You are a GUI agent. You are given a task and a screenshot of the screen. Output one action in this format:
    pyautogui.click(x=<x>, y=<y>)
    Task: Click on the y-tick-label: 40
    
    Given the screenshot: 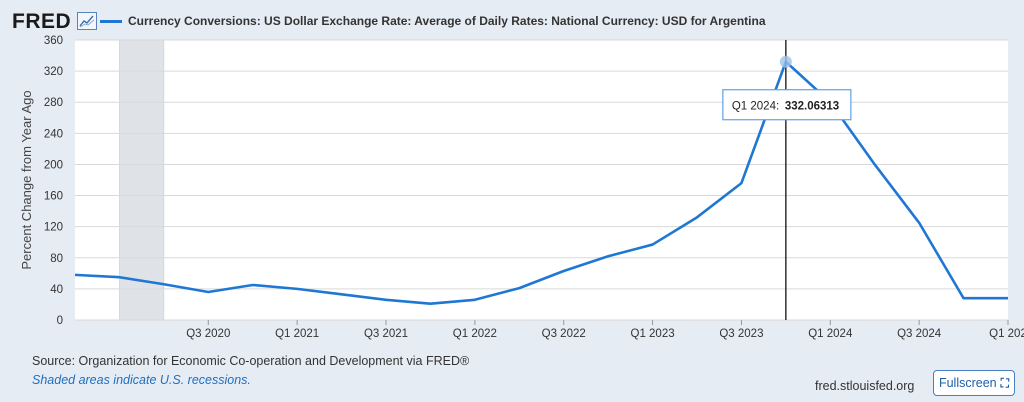 What is the action you would take?
    pyautogui.click(x=56, y=290)
    